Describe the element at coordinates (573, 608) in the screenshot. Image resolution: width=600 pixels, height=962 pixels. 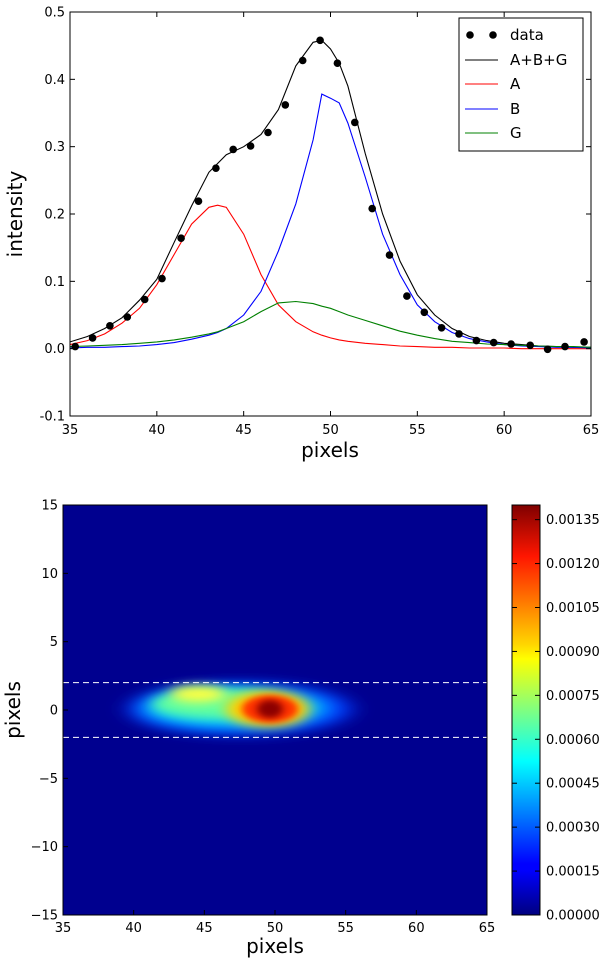
I see `colorbar-tick-label: 0.00105` at that location.